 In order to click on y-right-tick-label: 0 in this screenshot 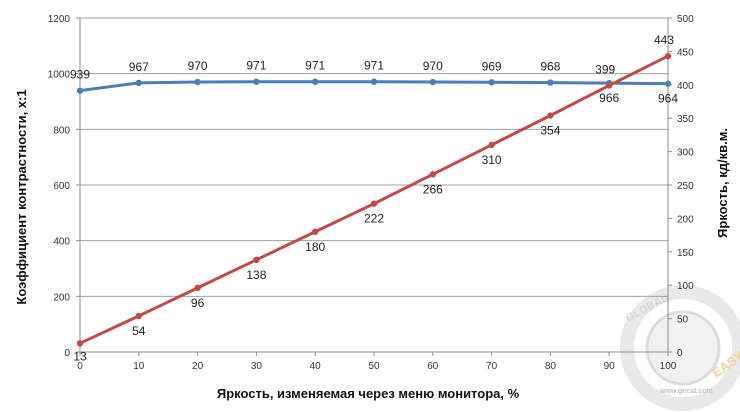, I will do `click(680, 353)`.